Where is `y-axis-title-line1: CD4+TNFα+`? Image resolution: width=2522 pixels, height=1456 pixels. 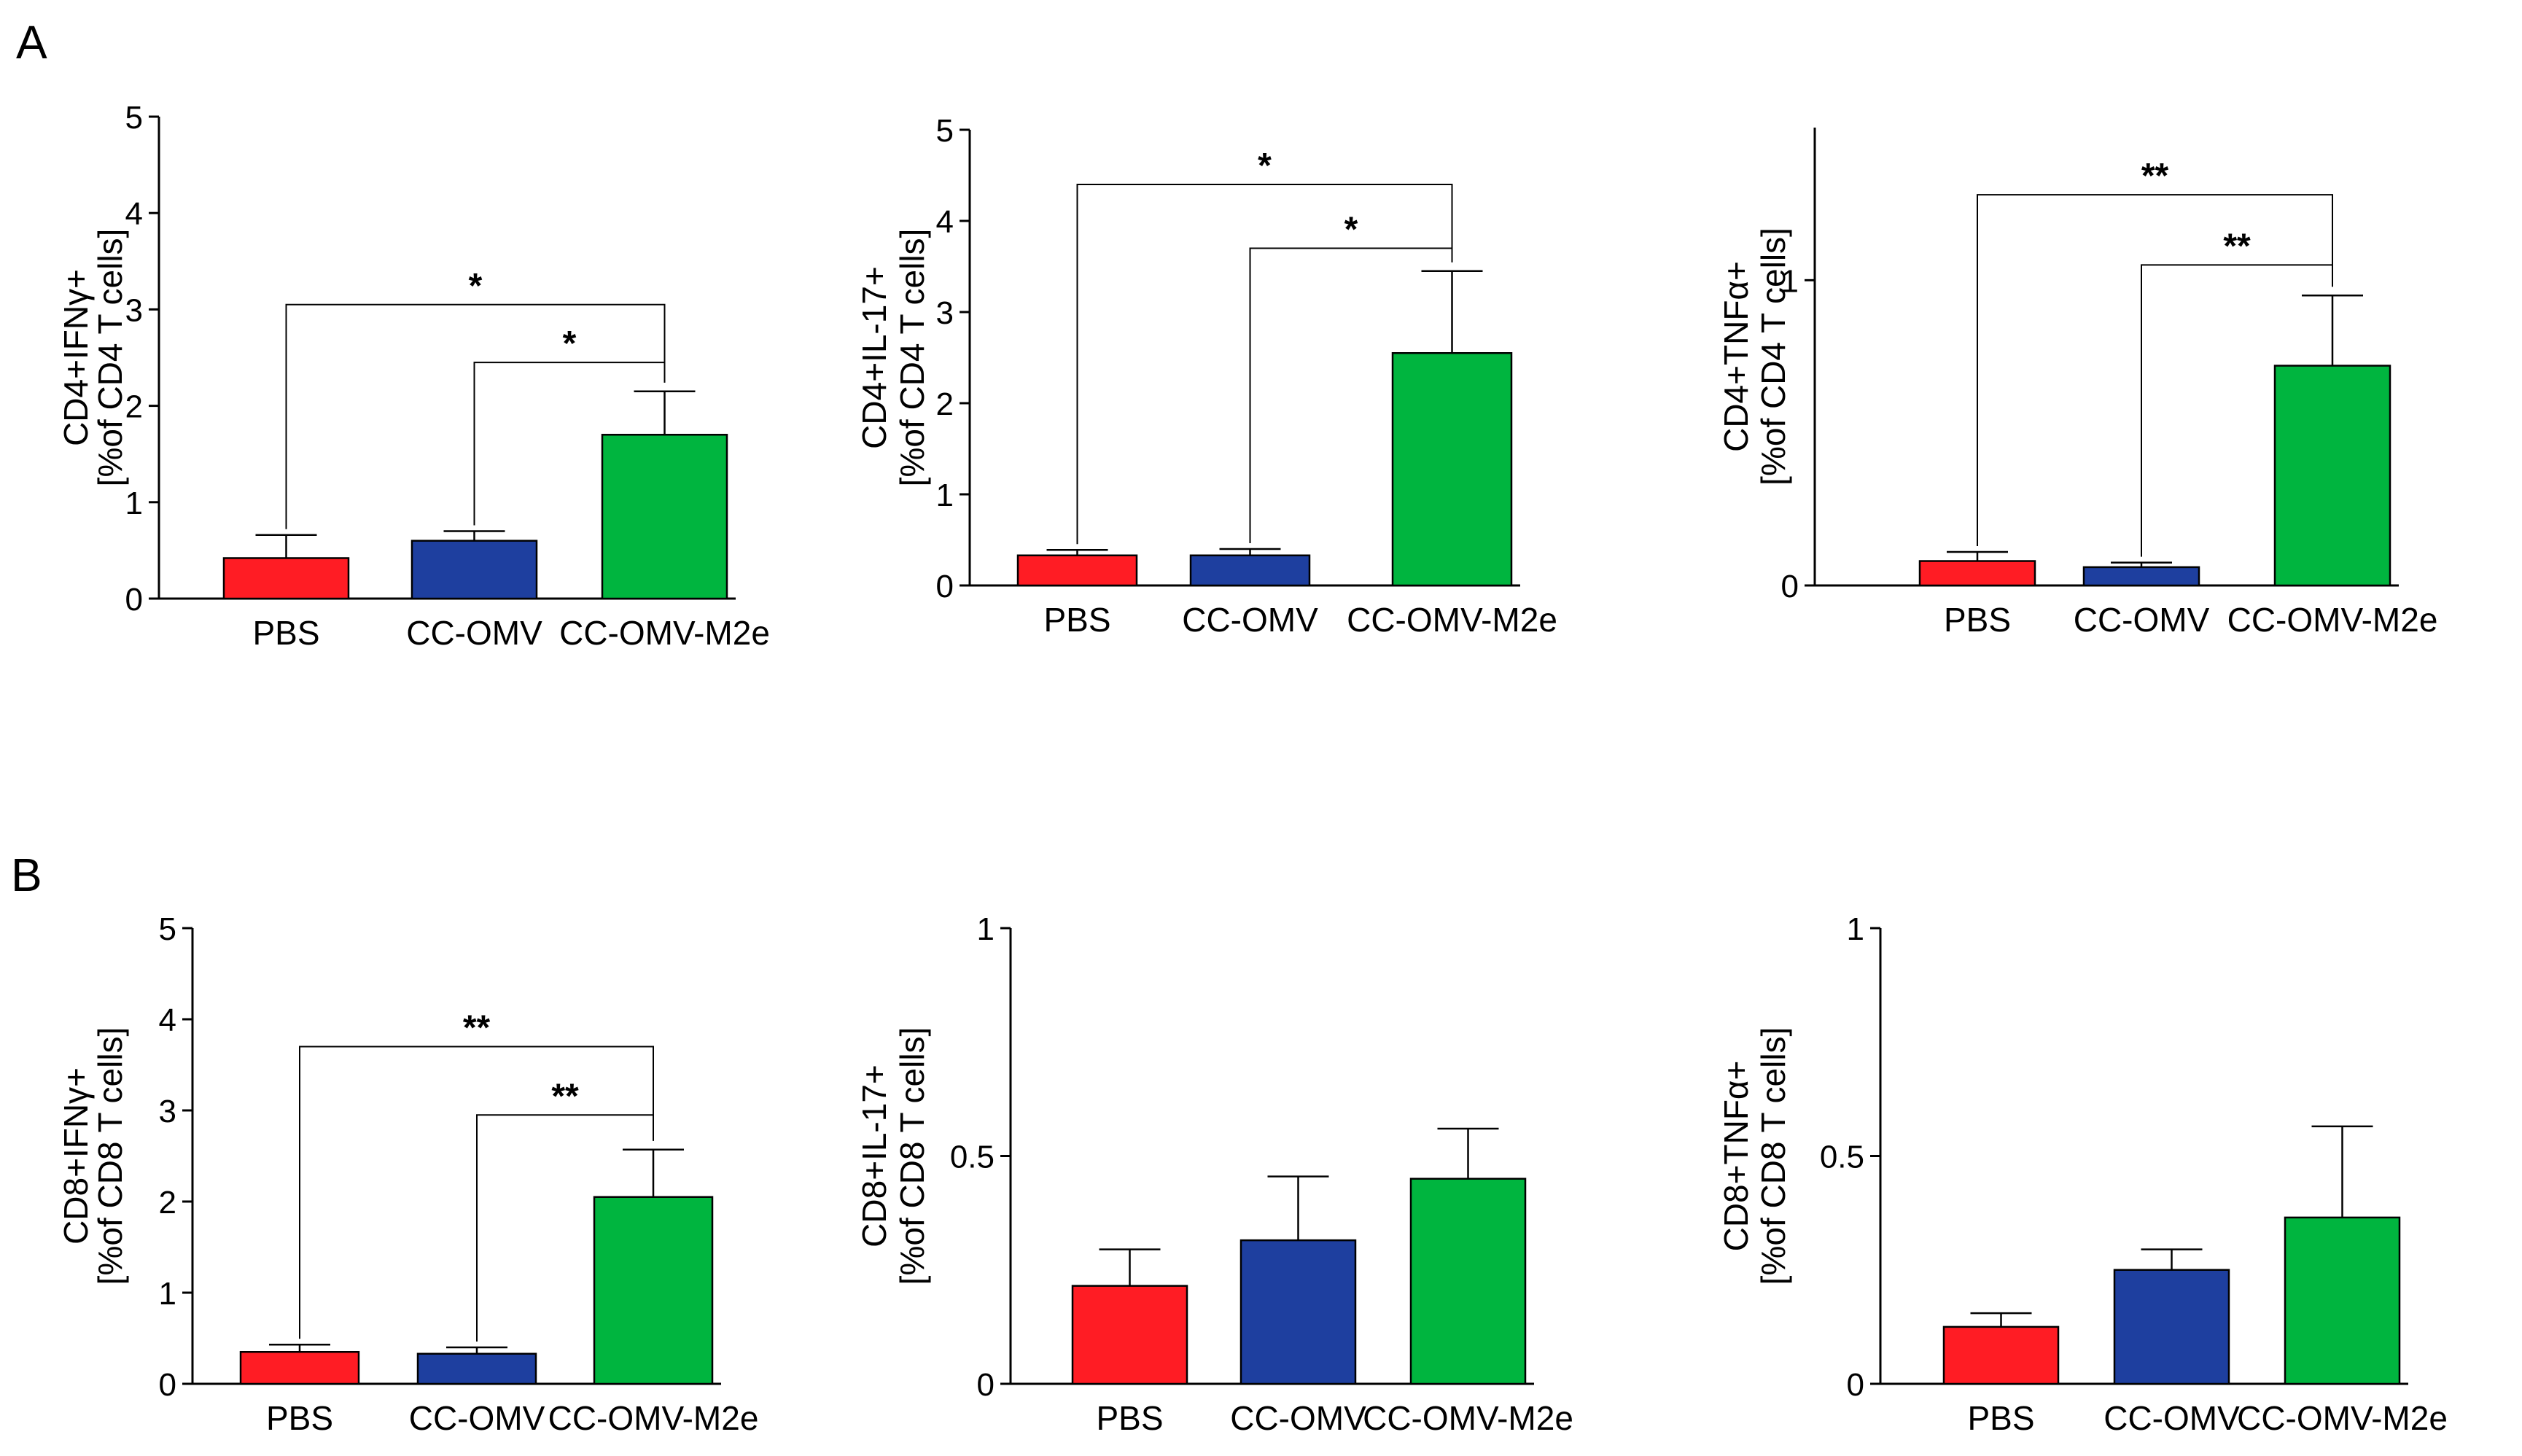 y-axis-title-line1: CD4+TNFα+ is located at coordinates (1736, 356).